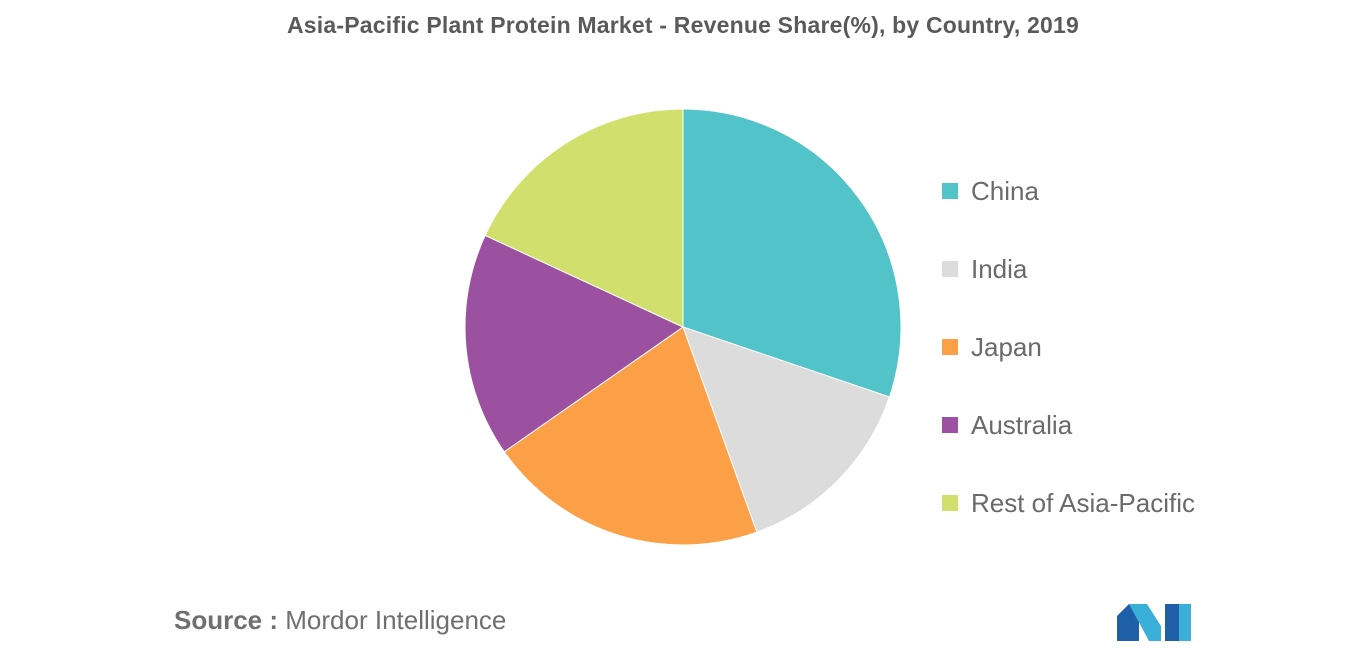  Describe the element at coordinates (1068, 269) in the screenshot. I see `legend-item-india: India` at that location.